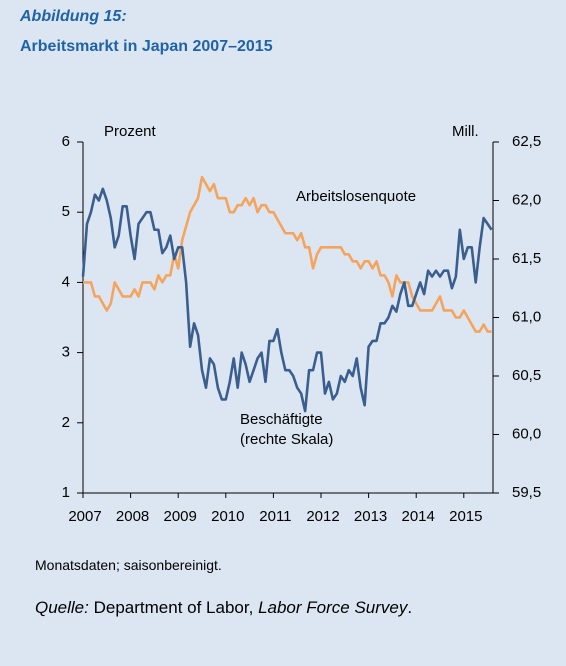 The width and height of the screenshot is (566, 666). Describe the element at coordinates (275, 516) in the screenshot. I see `x-tick-label: 2011` at that location.